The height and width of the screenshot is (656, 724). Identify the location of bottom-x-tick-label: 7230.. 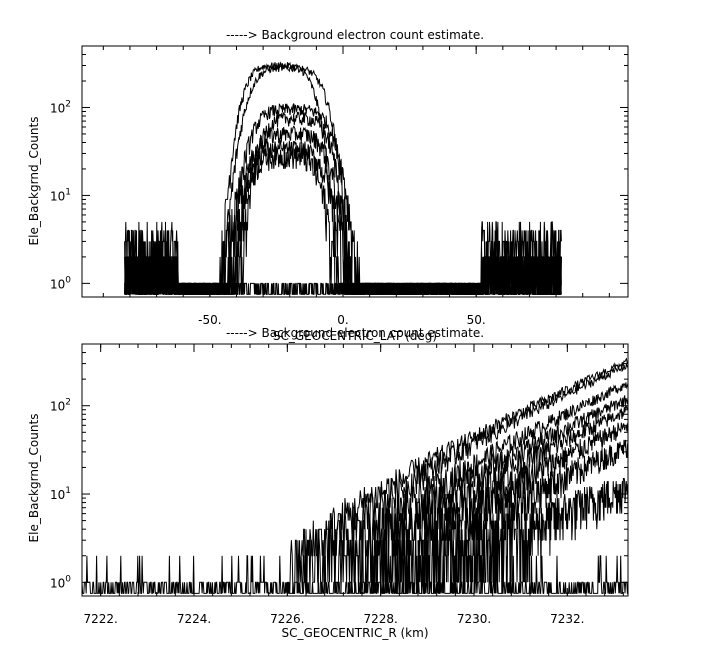
(474, 619).